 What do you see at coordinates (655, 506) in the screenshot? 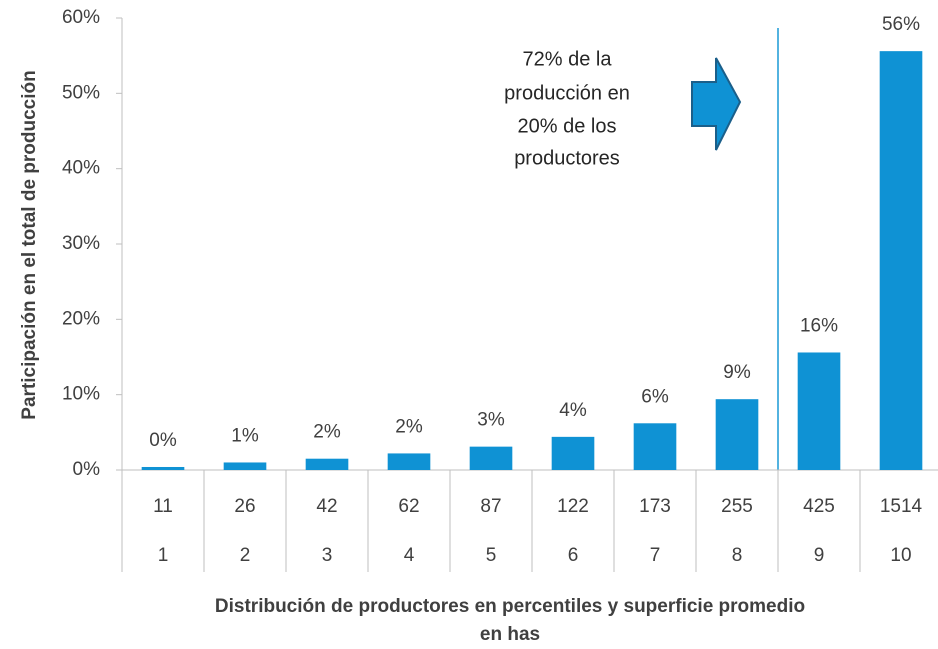
I see `x-tick-label: 173` at bounding box center [655, 506].